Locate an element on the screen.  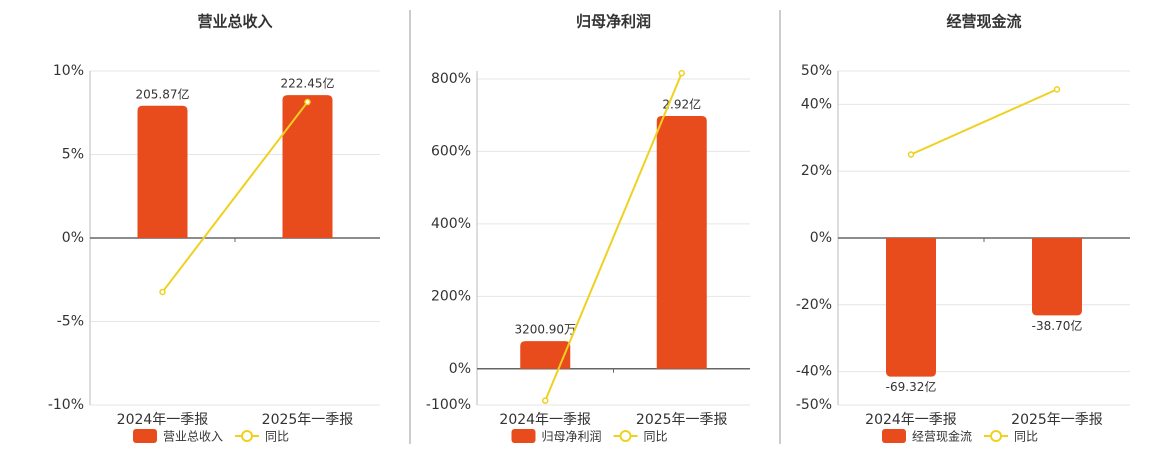
y-tick-label: 800% is located at coordinates (451, 79).